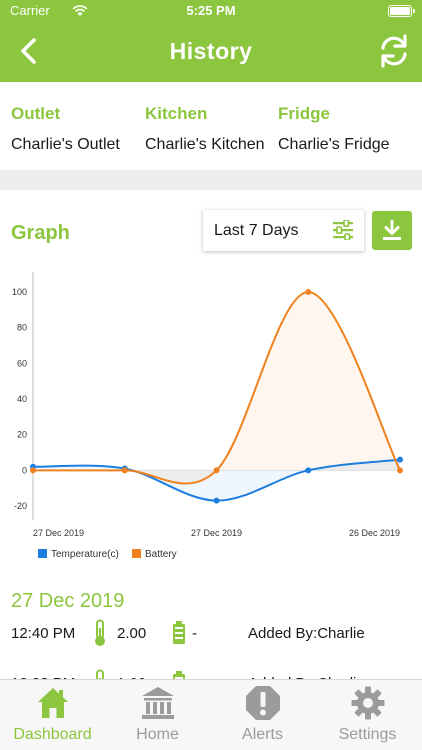 This screenshot has width=422, height=750. What do you see at coordinates (65, 129) in the screenshot?
I see `info-outlet: Outlet Charlie's Outlet` at bounding box center [65, 129].